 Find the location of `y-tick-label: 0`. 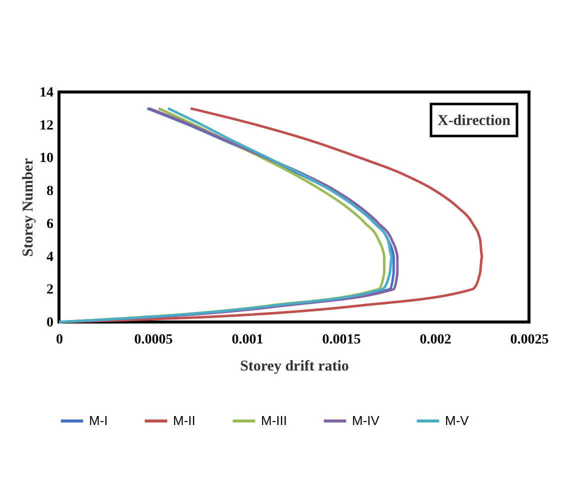

y-tick-label: 0 is located at coordinates (50, 323).